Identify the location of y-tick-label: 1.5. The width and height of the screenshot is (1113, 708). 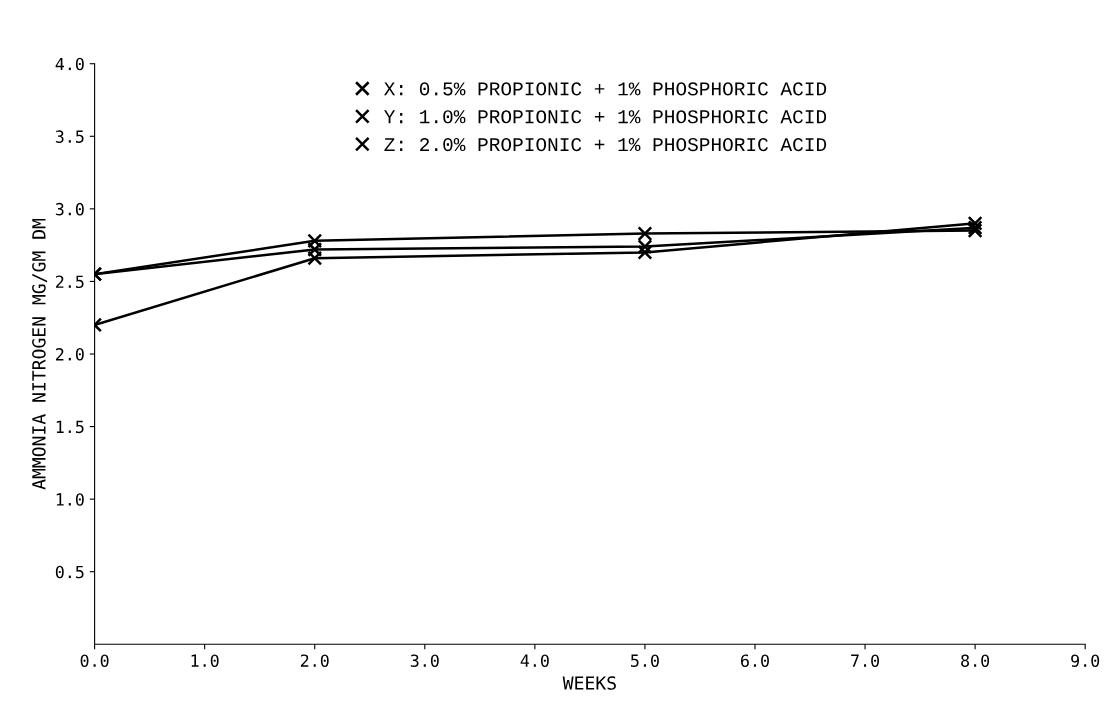
(70, 427).